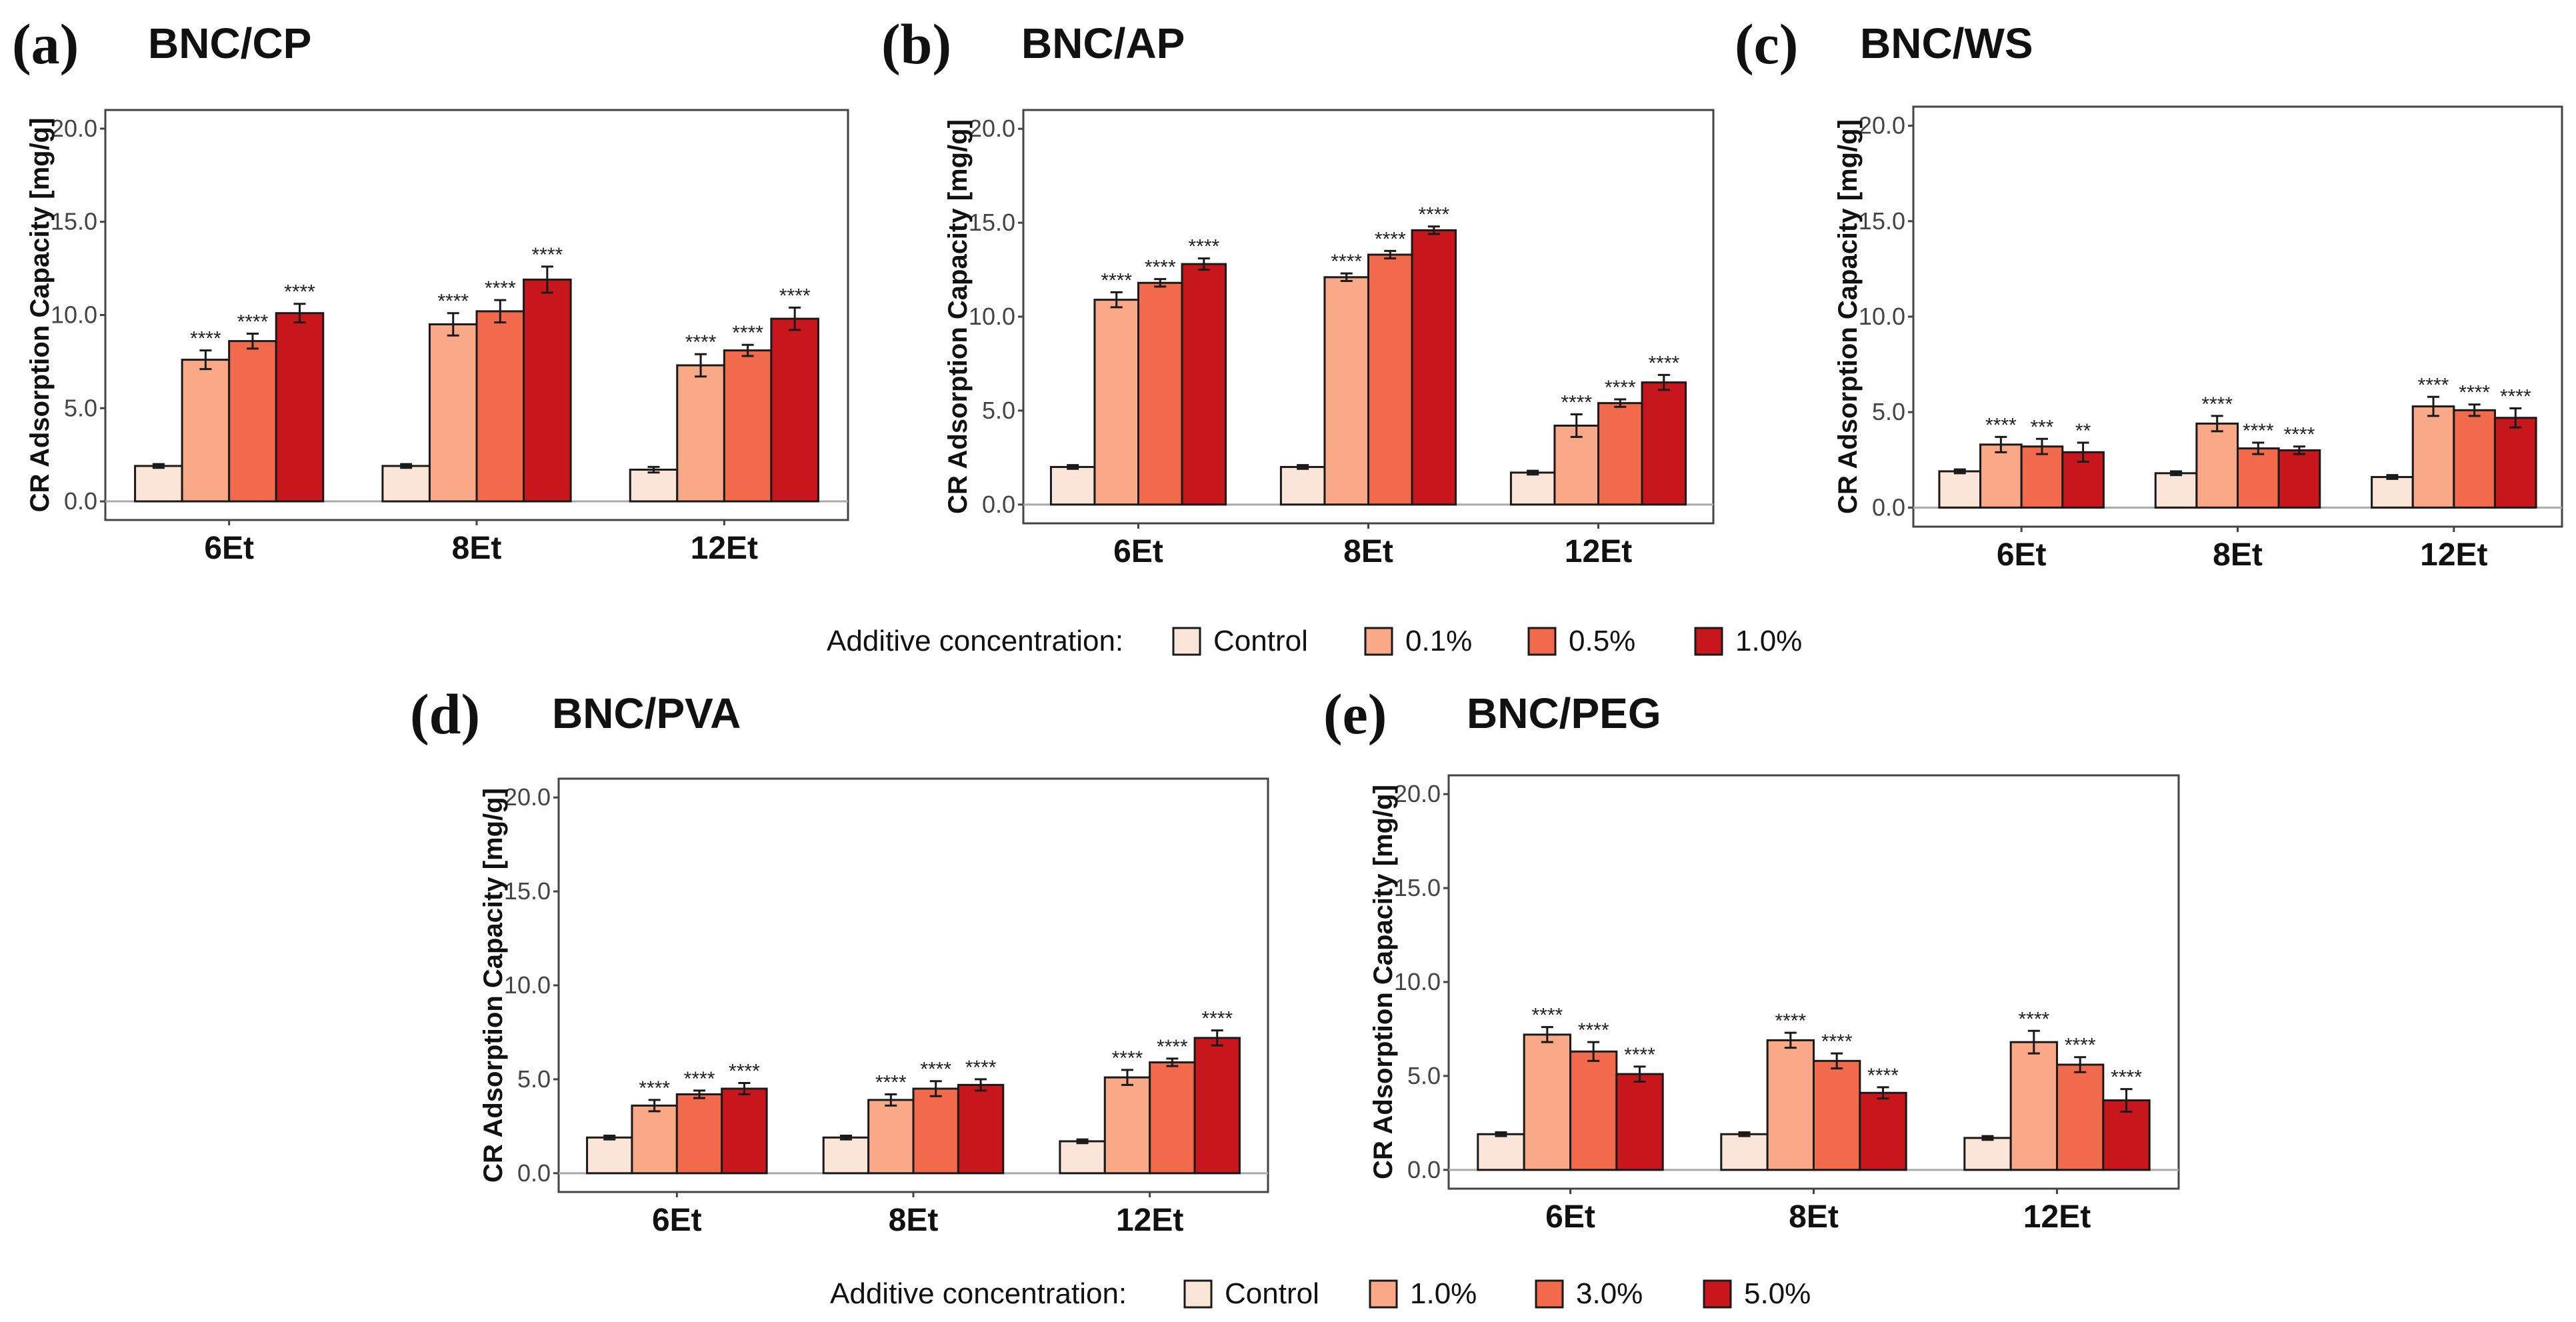  I want to click on panel-letter: (c), so click(1766, 44).